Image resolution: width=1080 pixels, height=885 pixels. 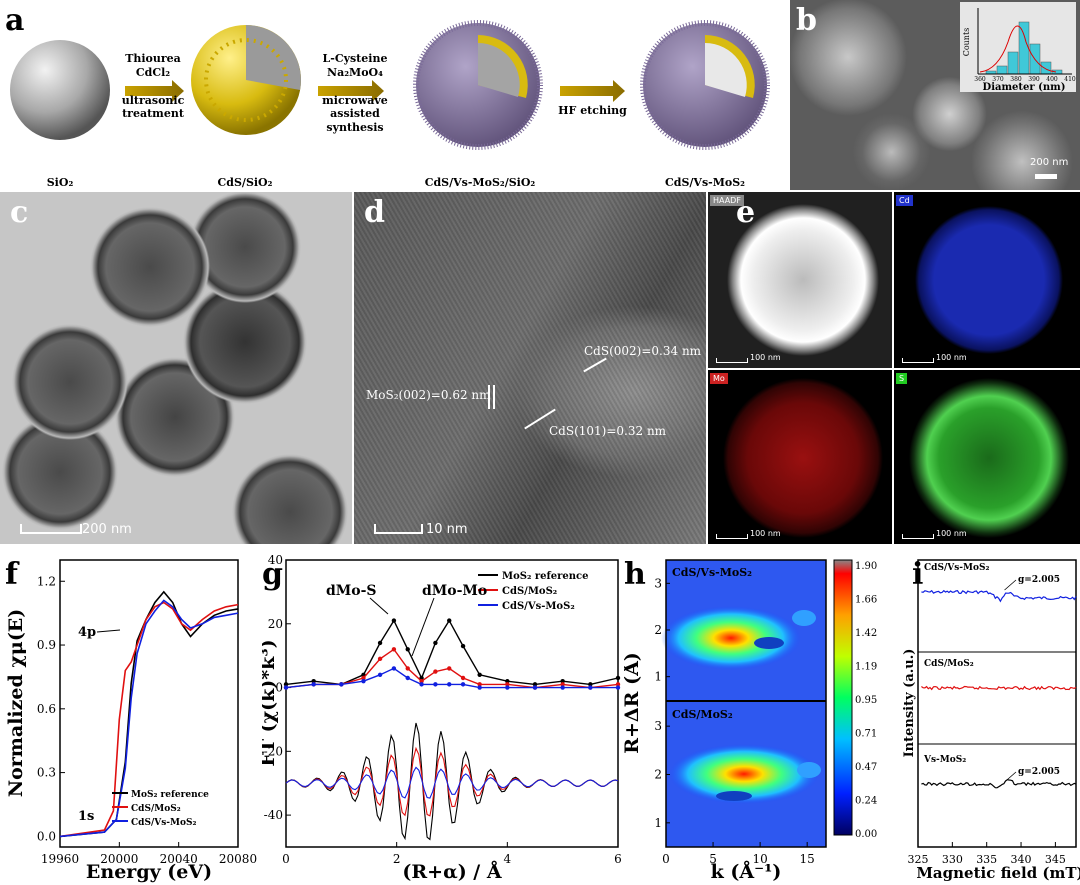 What do you see at coordinates (46, 709) in the screenshot?
I see `f-ytick: 0.6` at bounding box center [46, 709].